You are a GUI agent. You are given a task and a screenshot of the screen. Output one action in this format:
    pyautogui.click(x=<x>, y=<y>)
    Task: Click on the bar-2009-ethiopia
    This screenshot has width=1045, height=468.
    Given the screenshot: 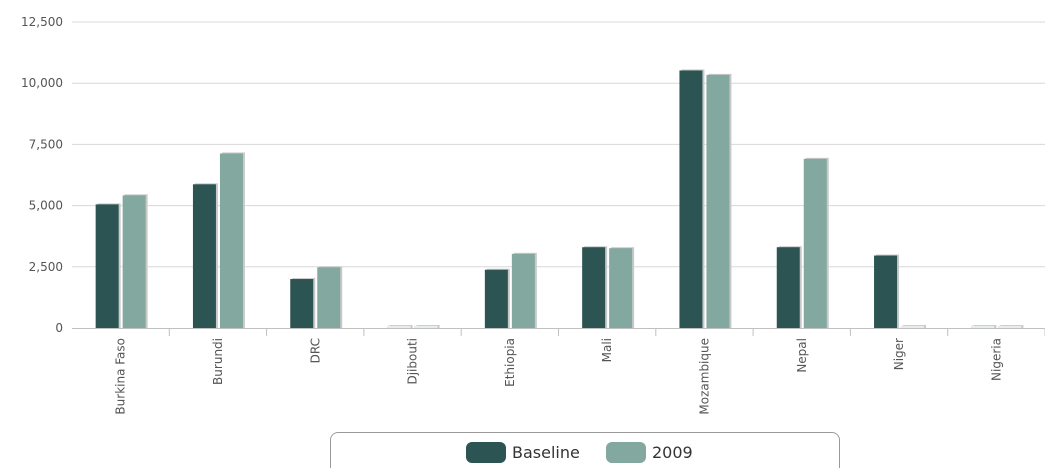 What is the action you would take?
    pyautogui.click(x=523, y=290)
    